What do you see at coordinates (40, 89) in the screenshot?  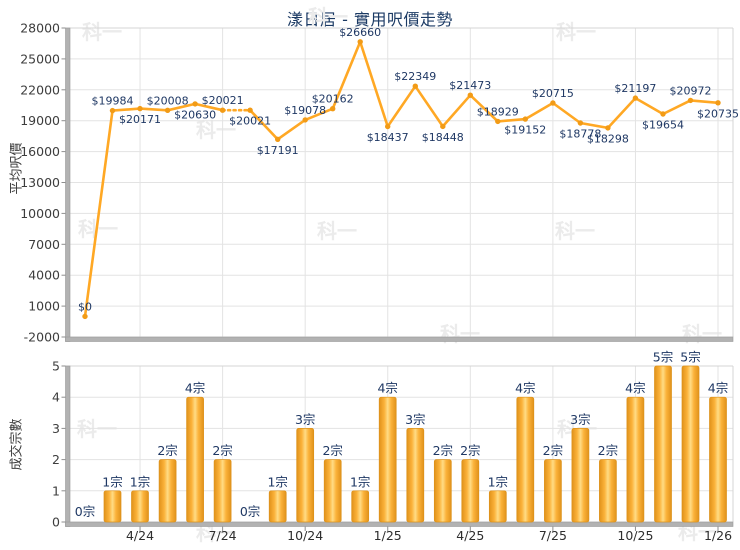 I see `y-axis-tick-label: 22000` at bounding box center [40, 89].